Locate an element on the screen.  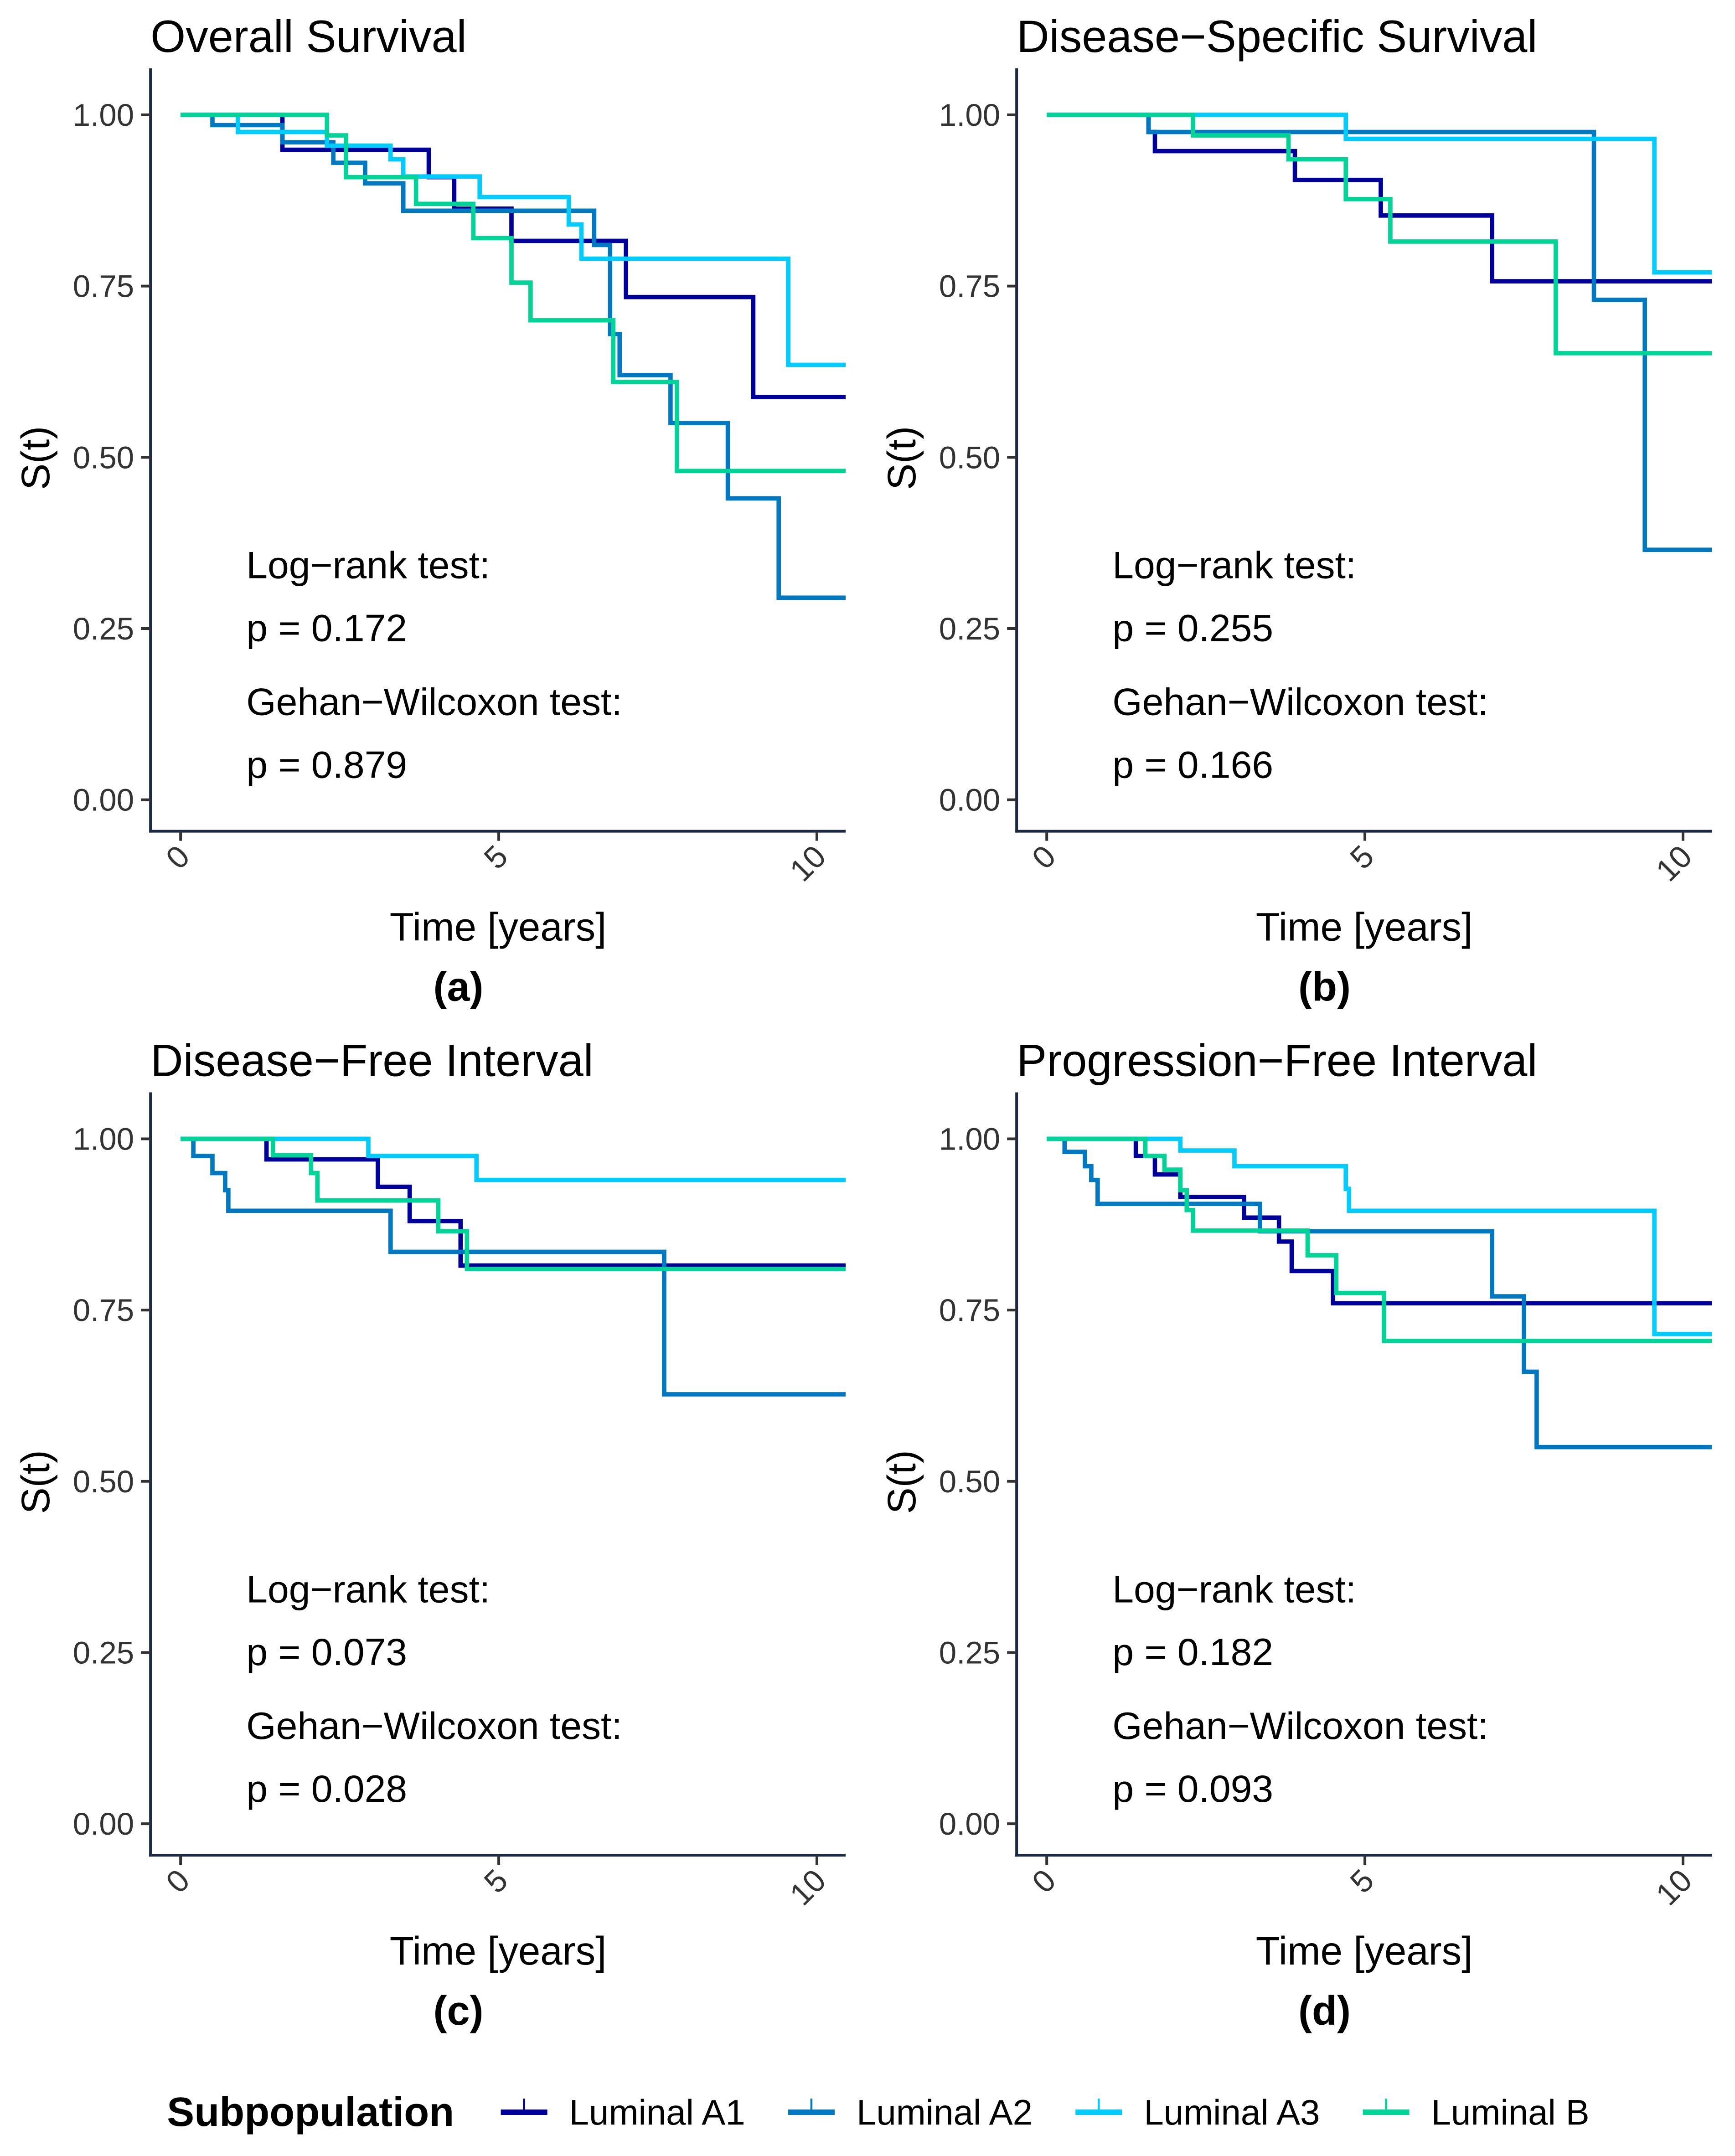
test-annotation: p = 0.879 is located at coordinates (326, 764).